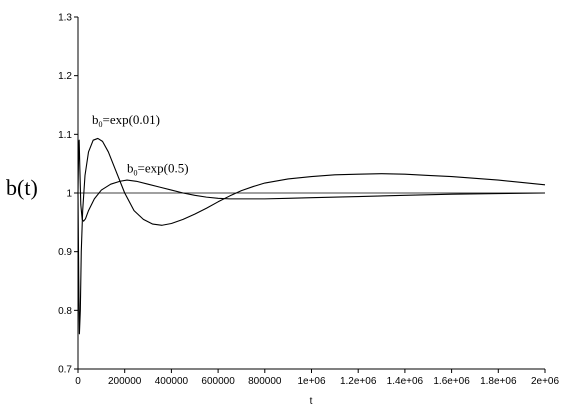 The image size is (564, 415). Describe the element at coordinates (218, 381) in the screenshot. I see `x-tick-label: 600000` at that location.